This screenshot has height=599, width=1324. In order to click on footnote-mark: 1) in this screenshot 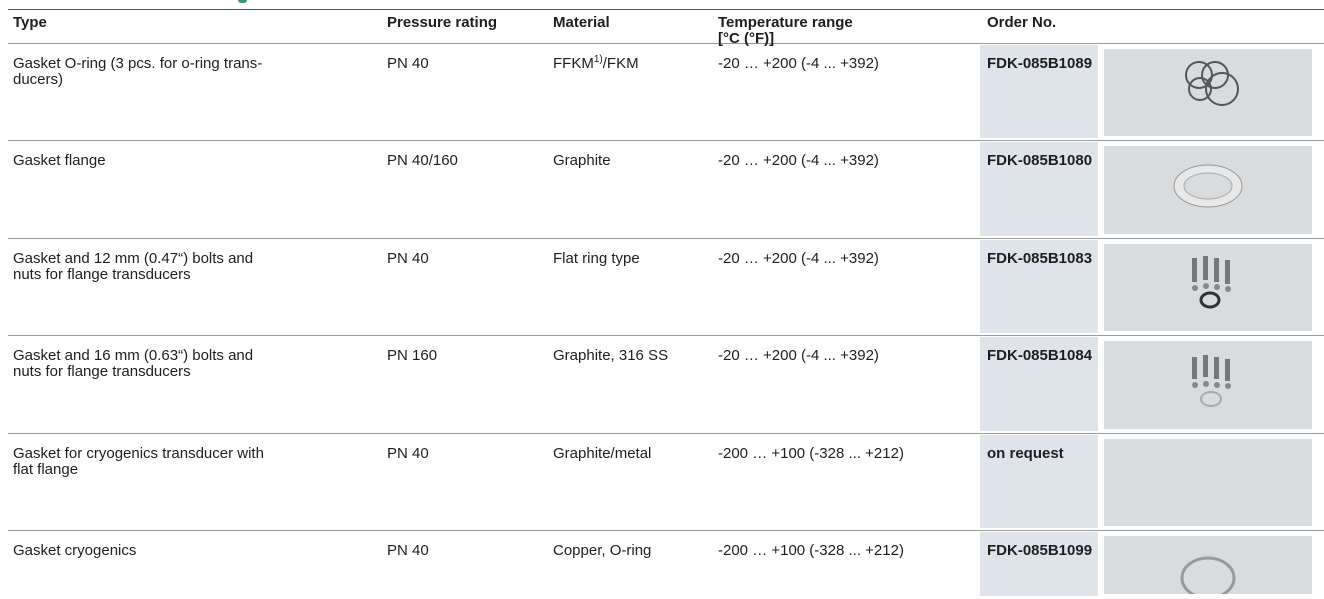, I will do `click(598, 59)`.